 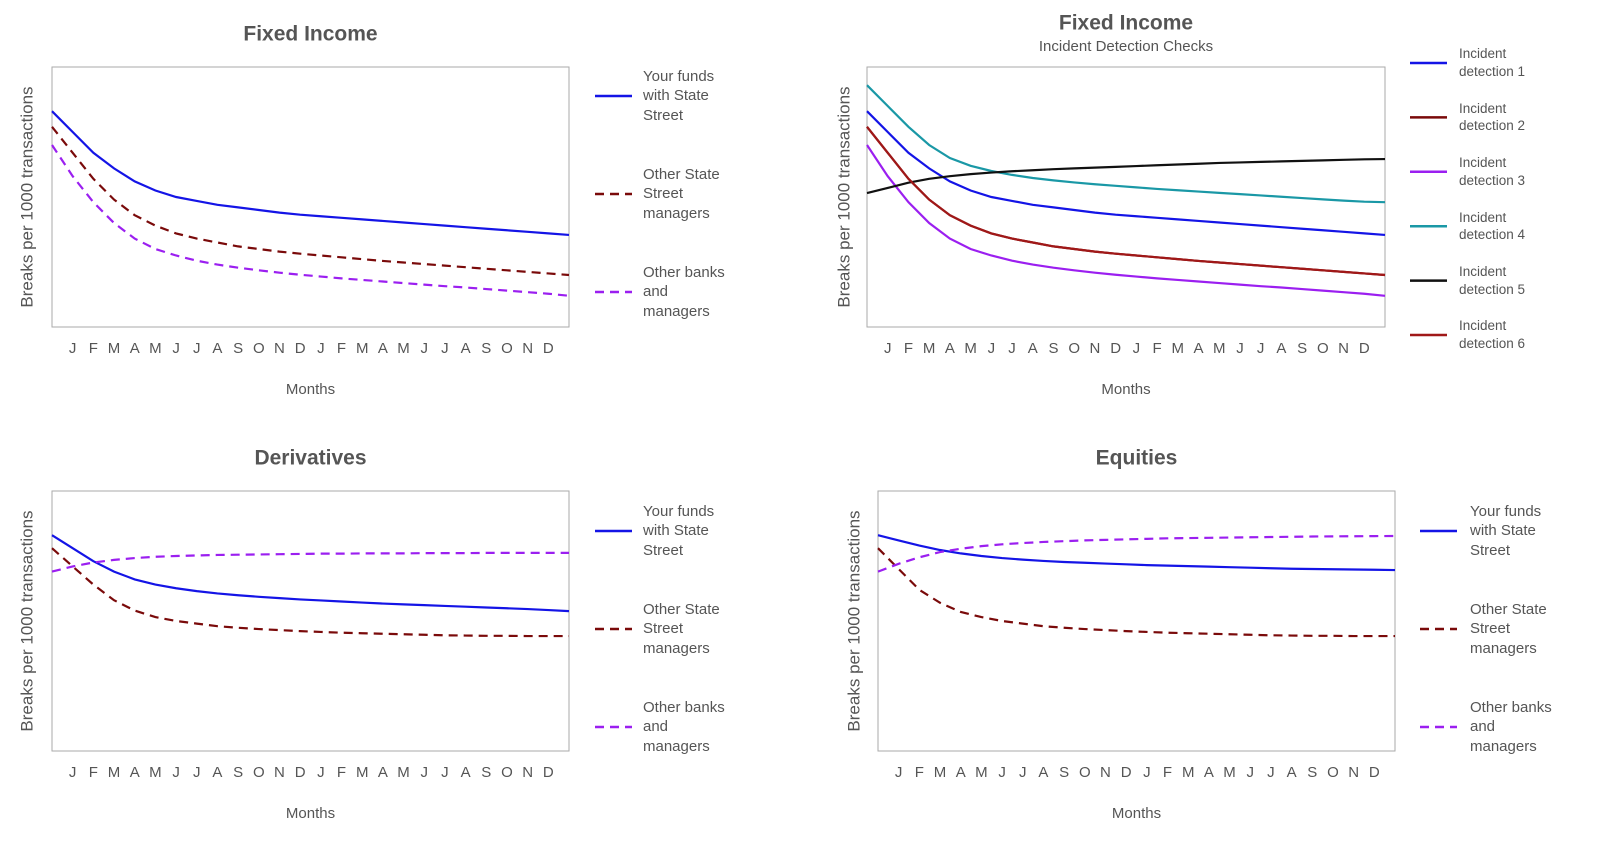 I want to click on legend-label: Incident detection 2, so click(x=1492, y=117).